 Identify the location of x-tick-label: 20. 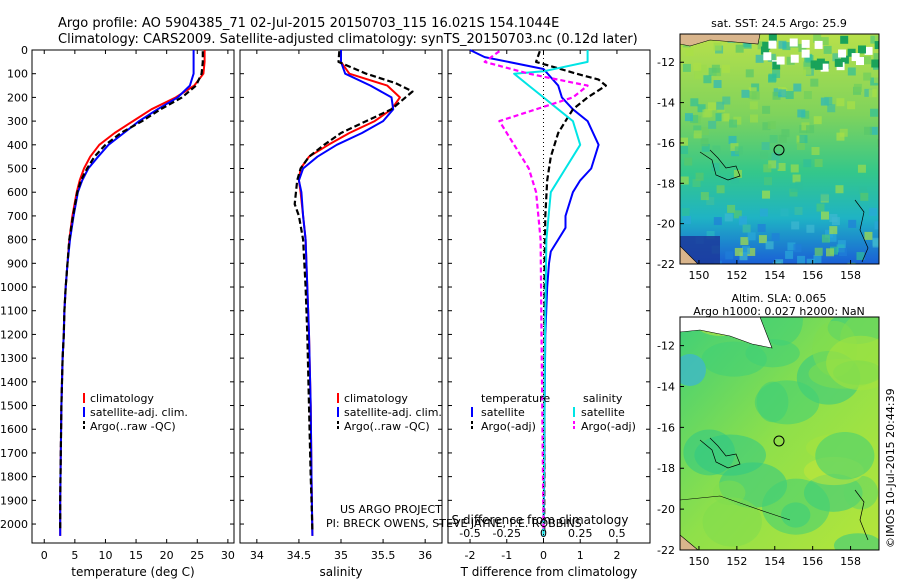
(167, 555).